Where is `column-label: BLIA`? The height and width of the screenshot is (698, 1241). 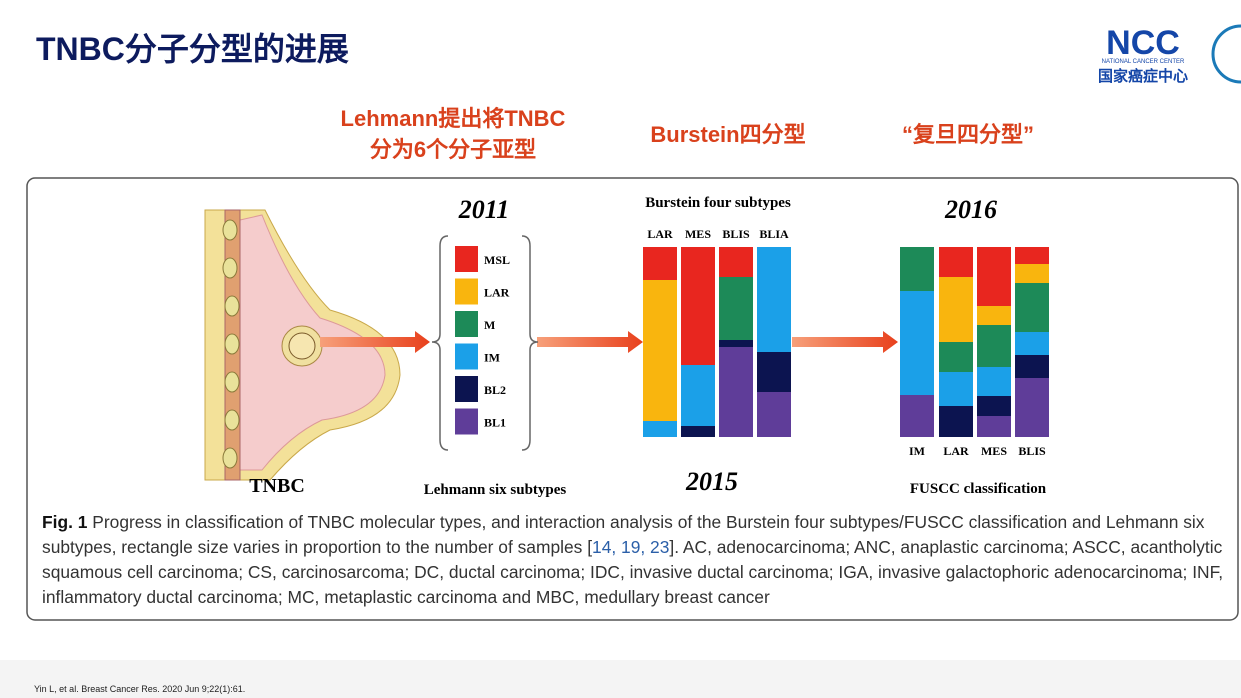 column-label: BLIA is located at coordinates (774, 234).